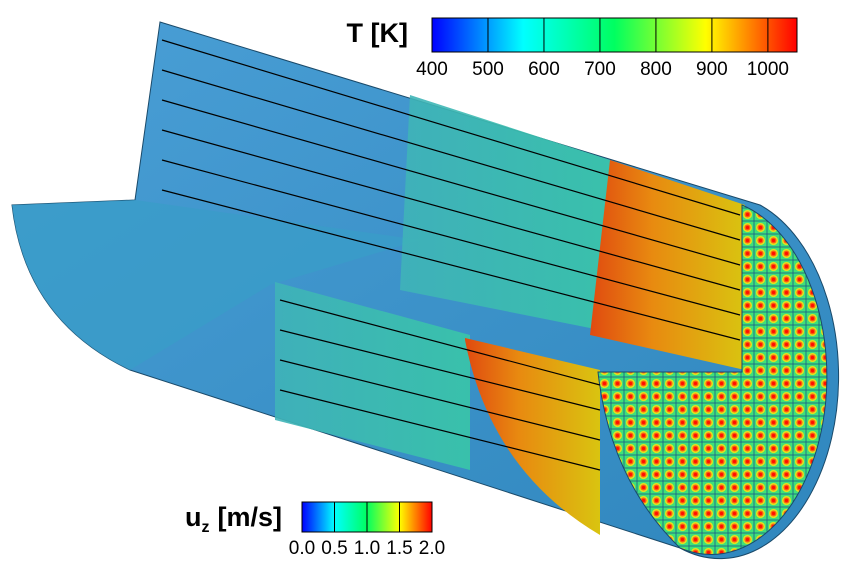 The image size is (857, 565). I want to click on cut-plane, so click(216, 285).